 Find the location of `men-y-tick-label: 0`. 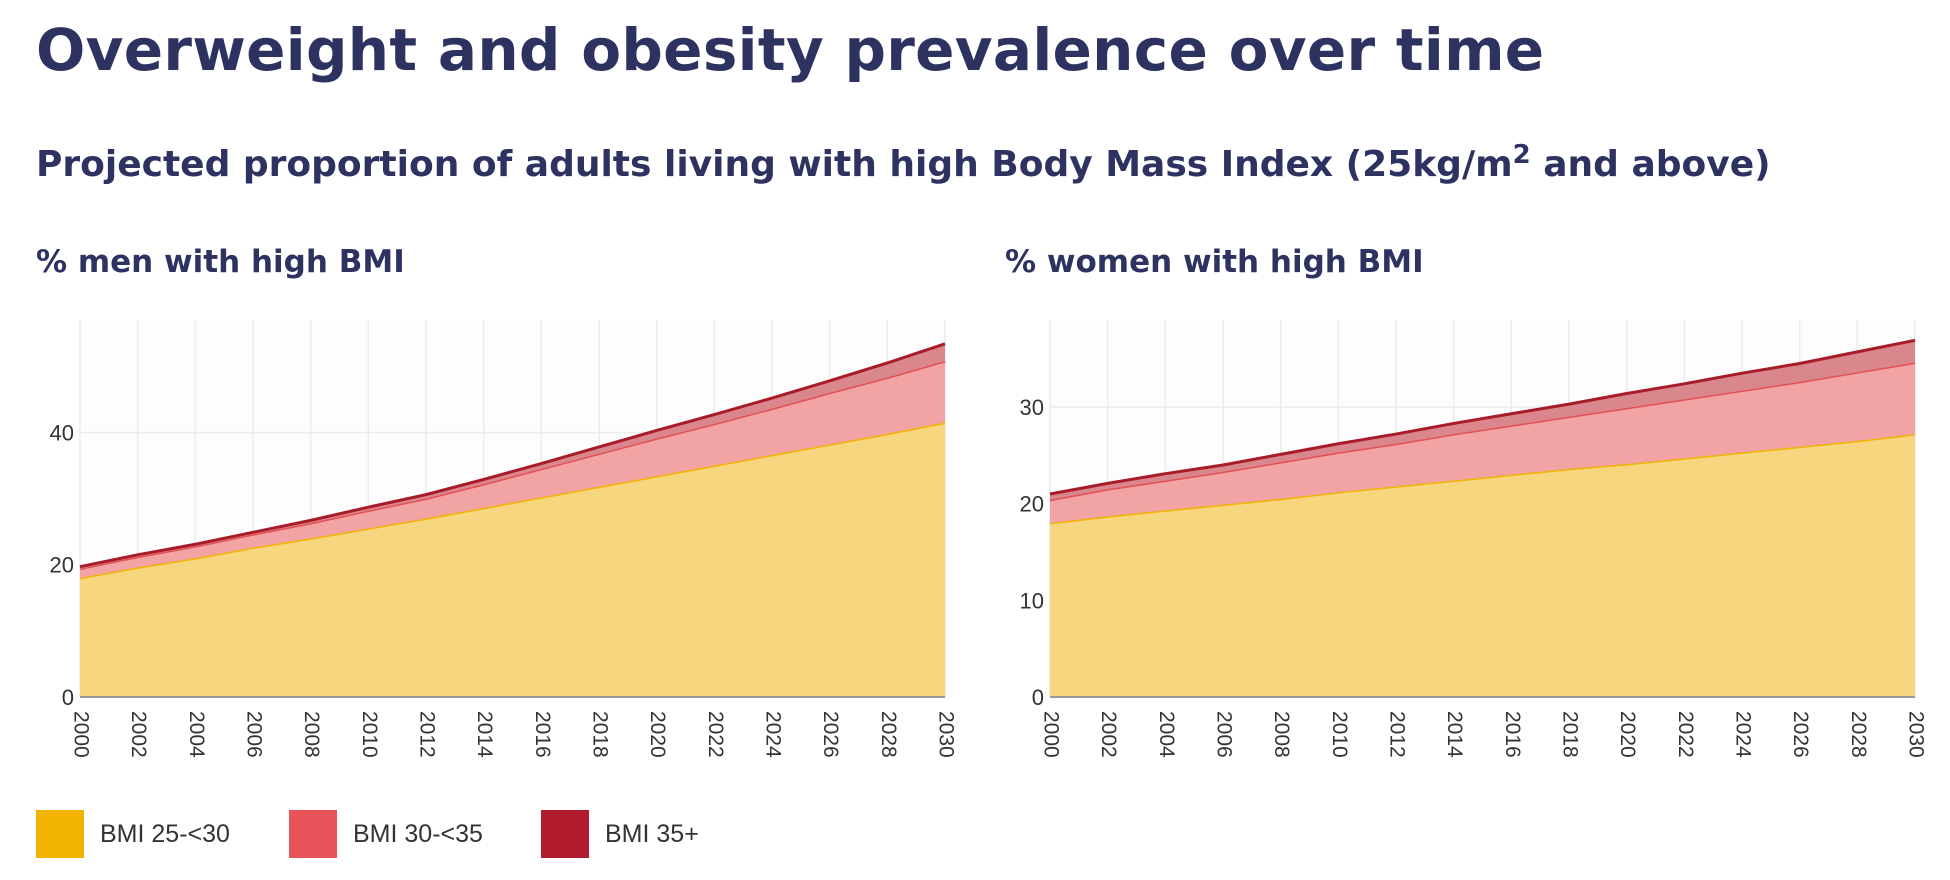

men-y-tick-label: 0 is located at coordinates (68, 697).